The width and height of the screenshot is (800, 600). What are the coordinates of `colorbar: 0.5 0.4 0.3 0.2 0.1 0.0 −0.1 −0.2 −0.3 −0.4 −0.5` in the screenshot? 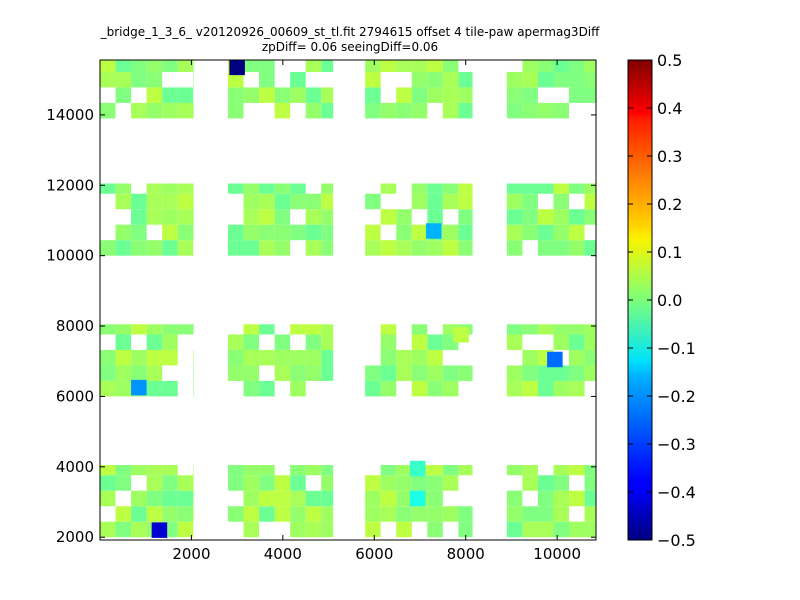 It's located at (661, 300).